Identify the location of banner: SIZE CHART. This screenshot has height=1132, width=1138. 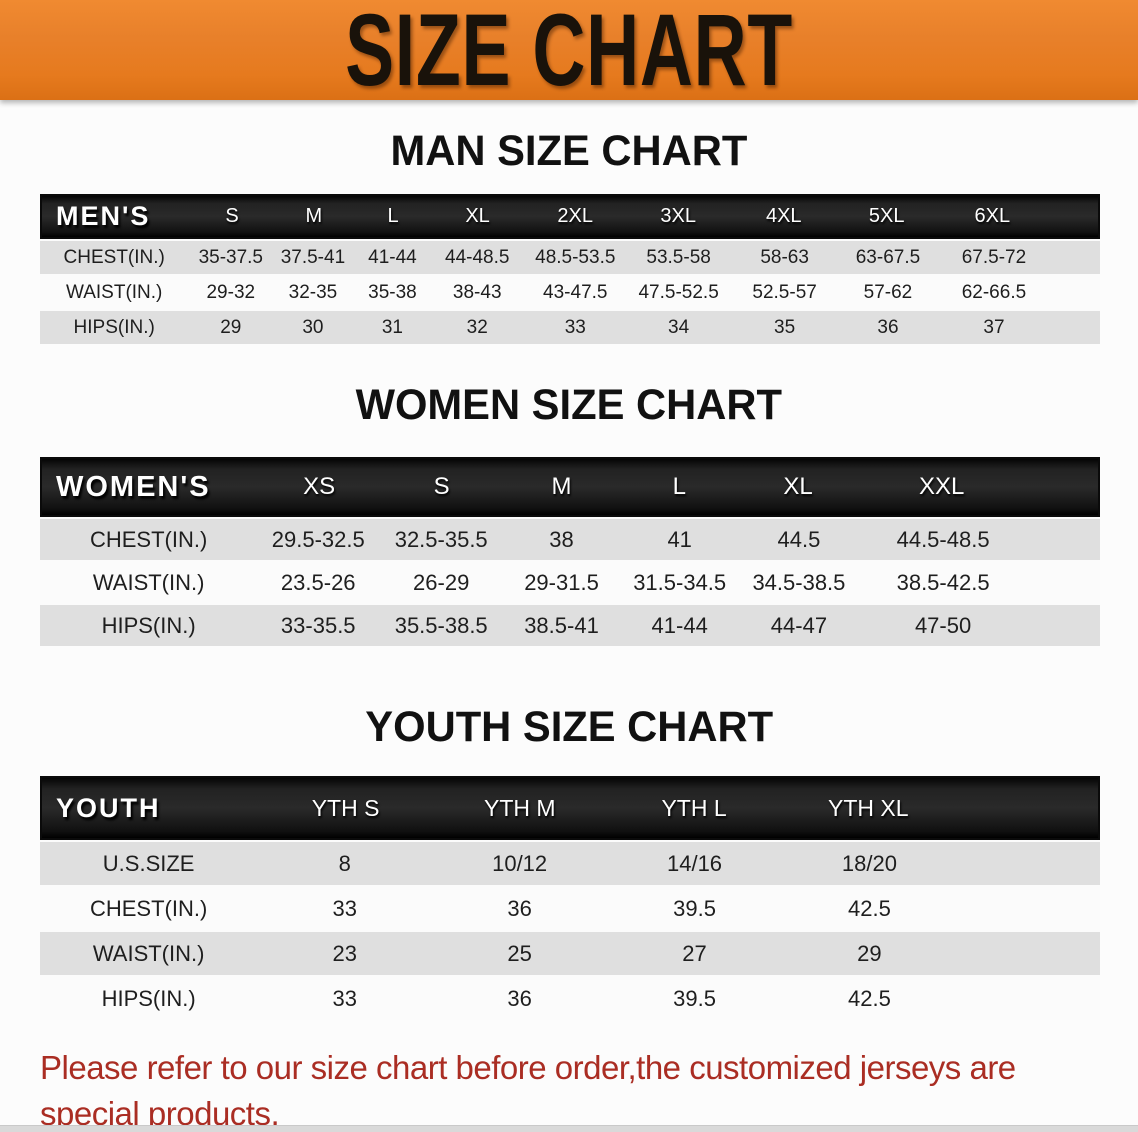
(569, 53).